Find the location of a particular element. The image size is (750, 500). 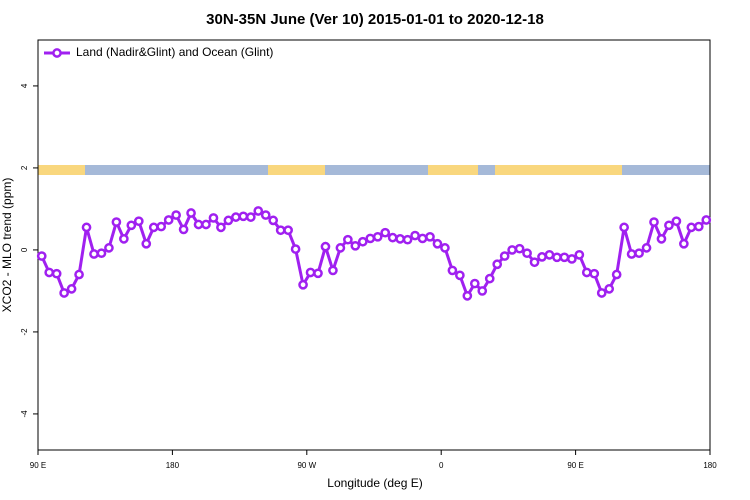

legend-label: Land (Nadir&Glint) and Ocean (Glint) is located at coordinates (174, 52).